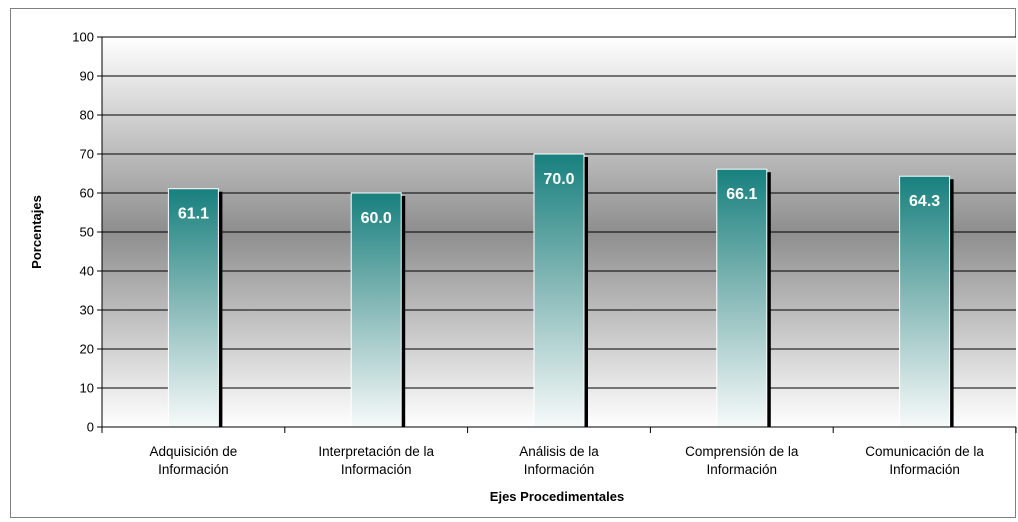 This screenshot has height=522, width=1018. I want to click on y-tick-label: 30, so click(87, 310).